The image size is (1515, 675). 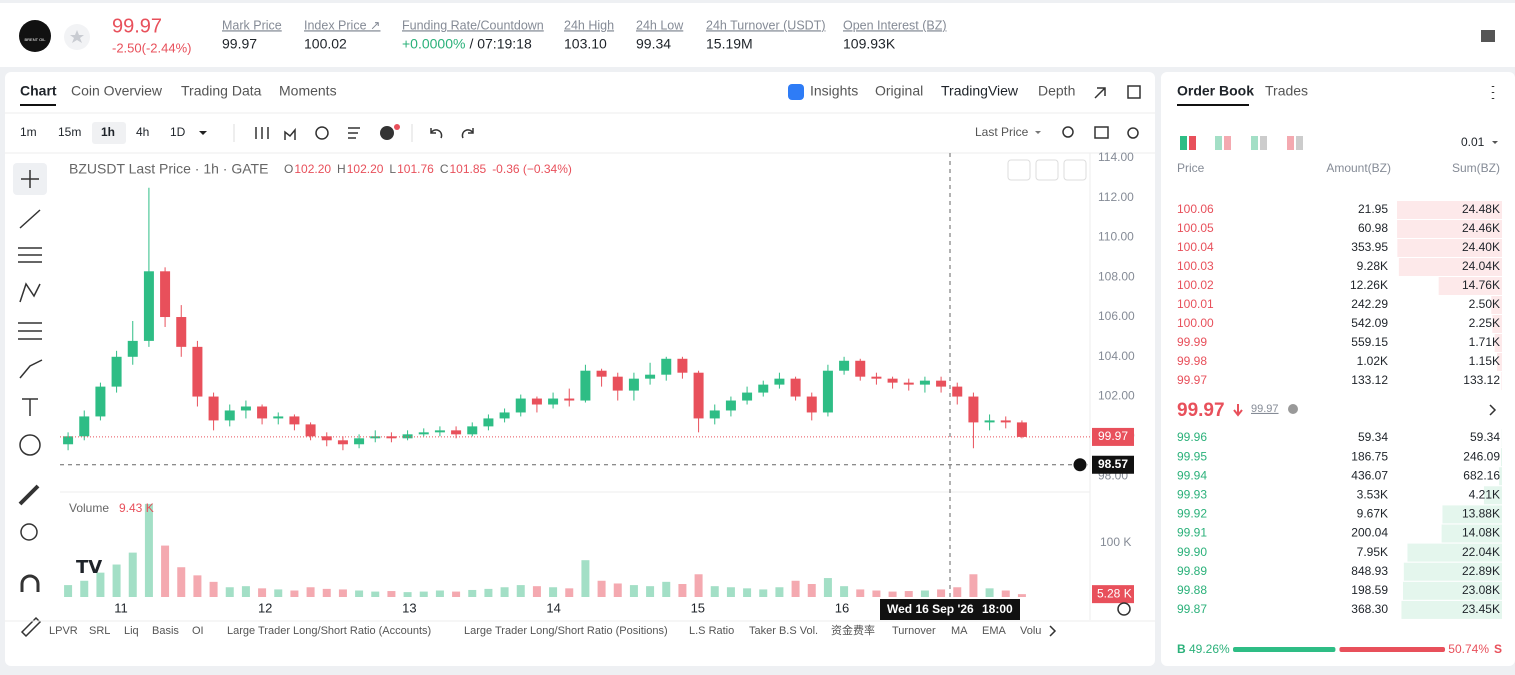 I want to click on ob-price: 99.91, so click(x=1192, y=533).